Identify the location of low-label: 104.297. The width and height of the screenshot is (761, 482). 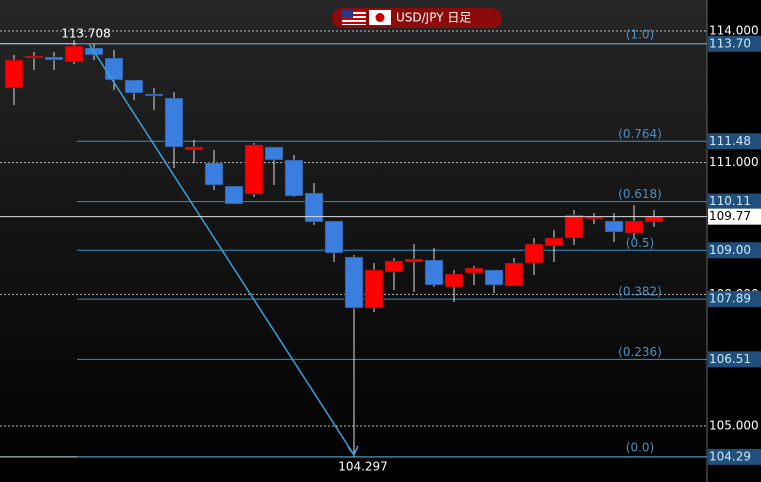
(363, 466).